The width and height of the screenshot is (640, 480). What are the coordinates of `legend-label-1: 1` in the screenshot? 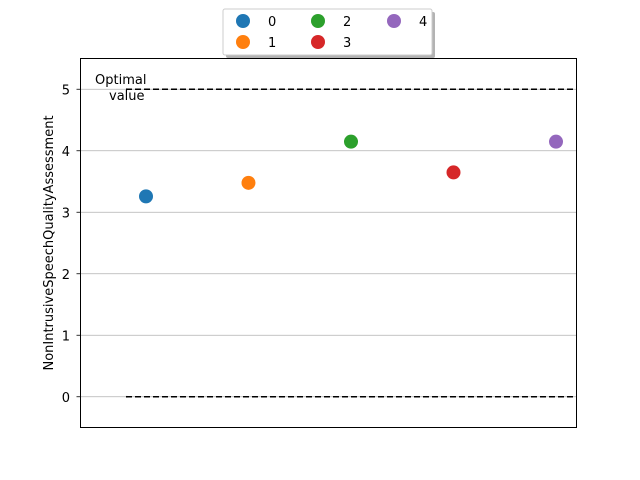 It's located at (272, 43).